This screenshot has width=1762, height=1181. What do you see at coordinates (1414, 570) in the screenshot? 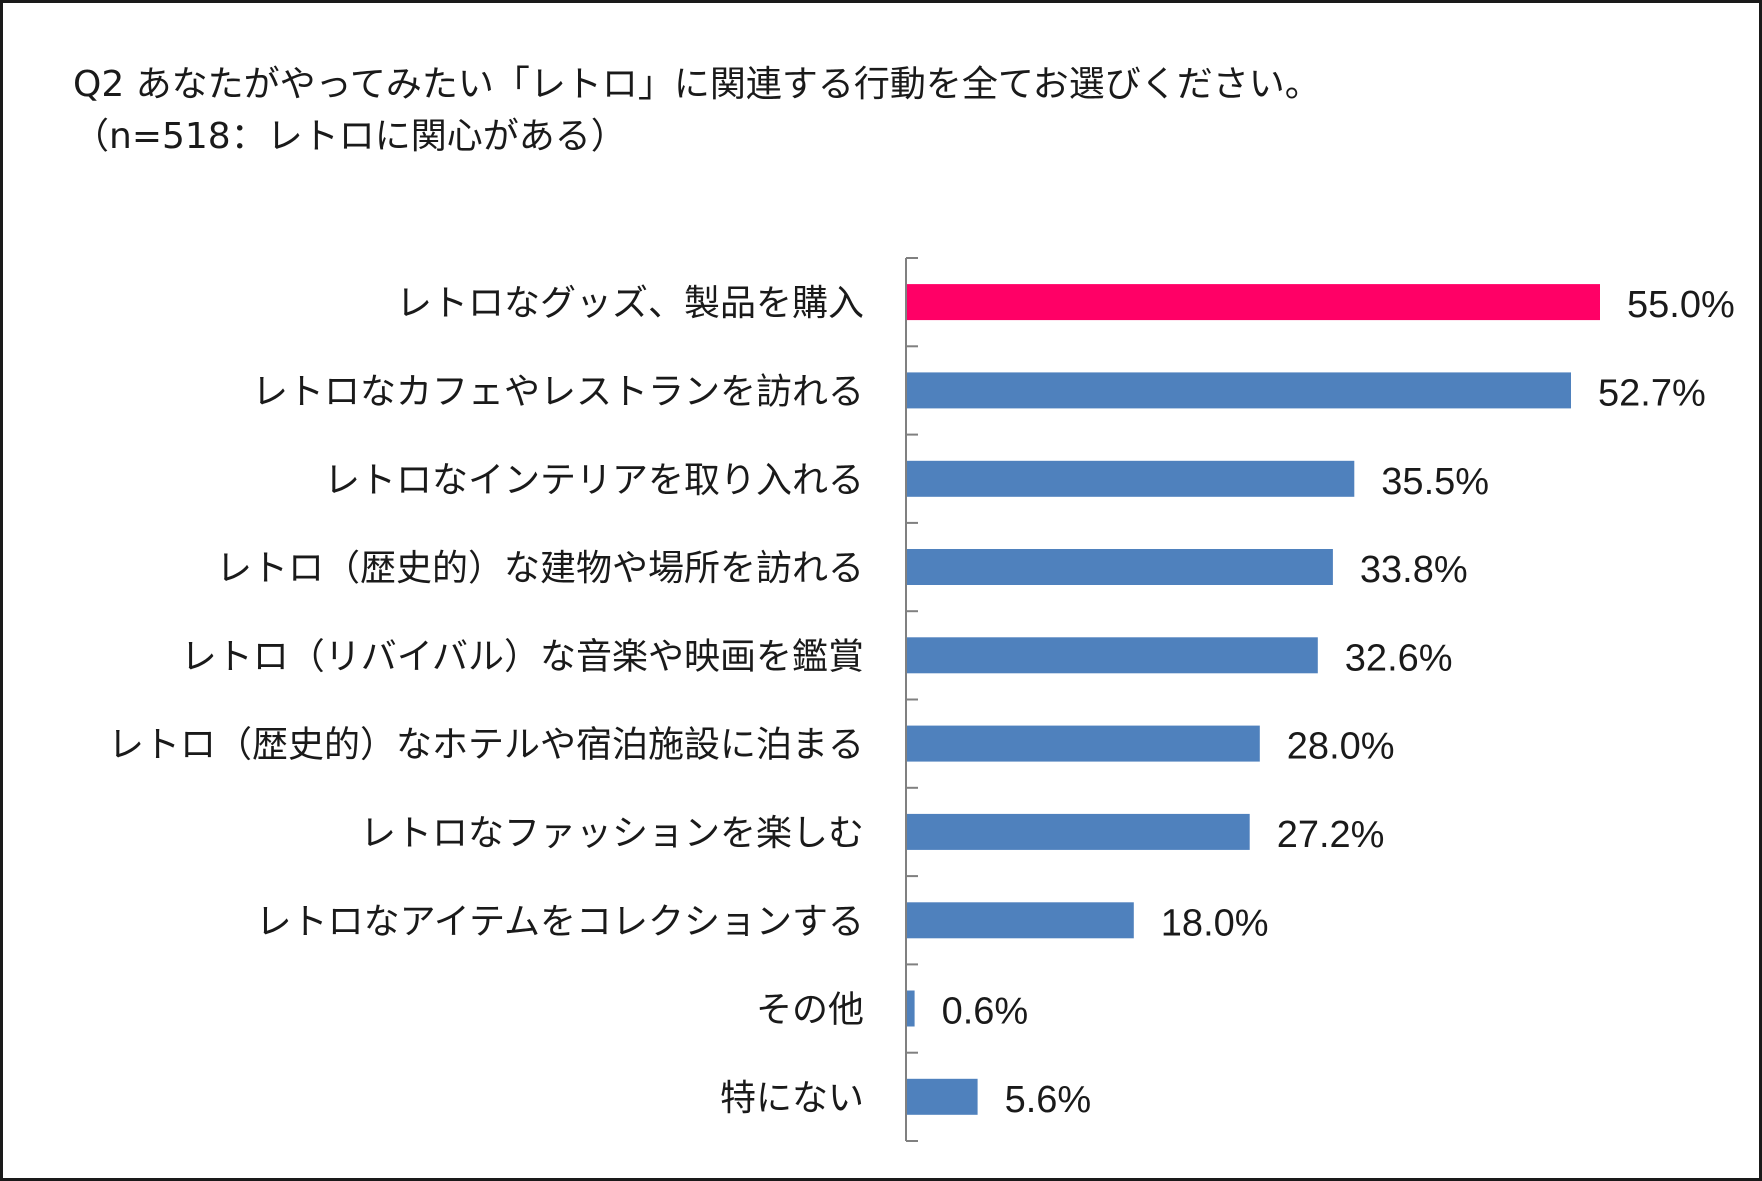
I see `value-label-3: 33.8%` at bounding box center [1414, 570].